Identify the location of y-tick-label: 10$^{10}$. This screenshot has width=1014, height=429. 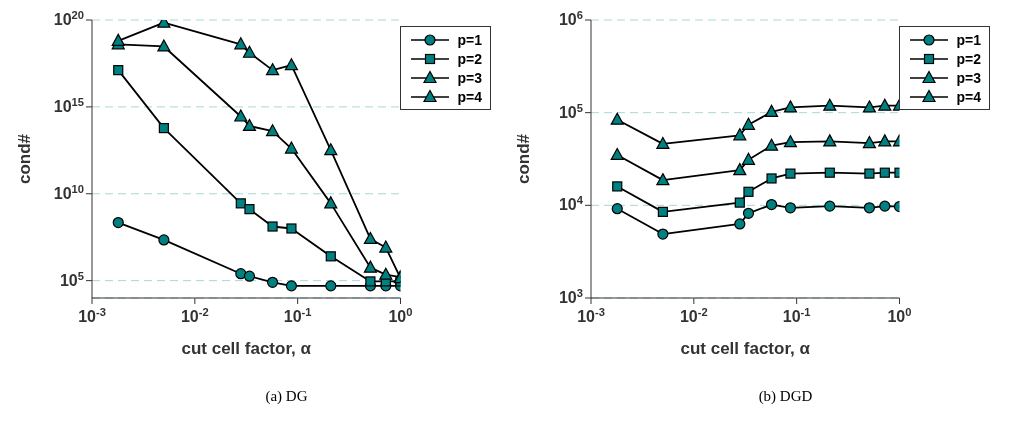
(68, 192).